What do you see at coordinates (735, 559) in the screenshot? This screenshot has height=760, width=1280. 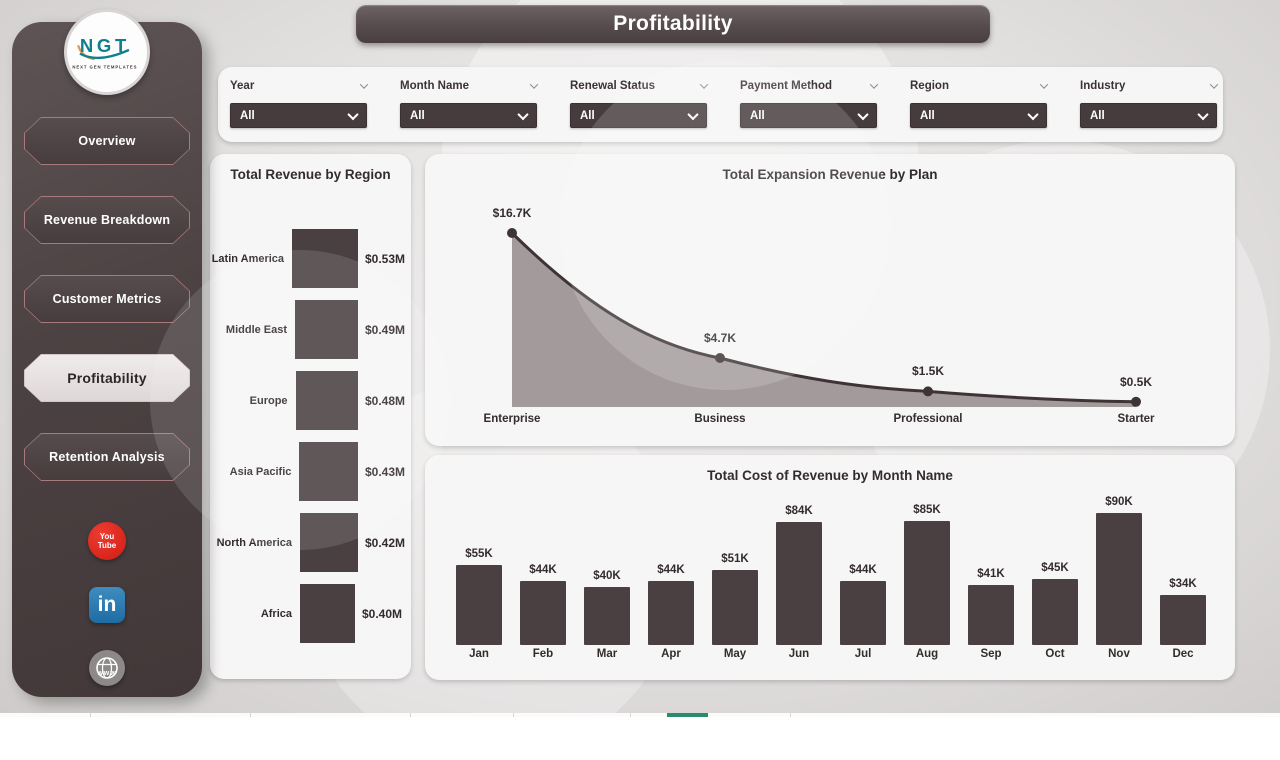 I see `cost-value-label: $51K` at bounding box center [735, 559].